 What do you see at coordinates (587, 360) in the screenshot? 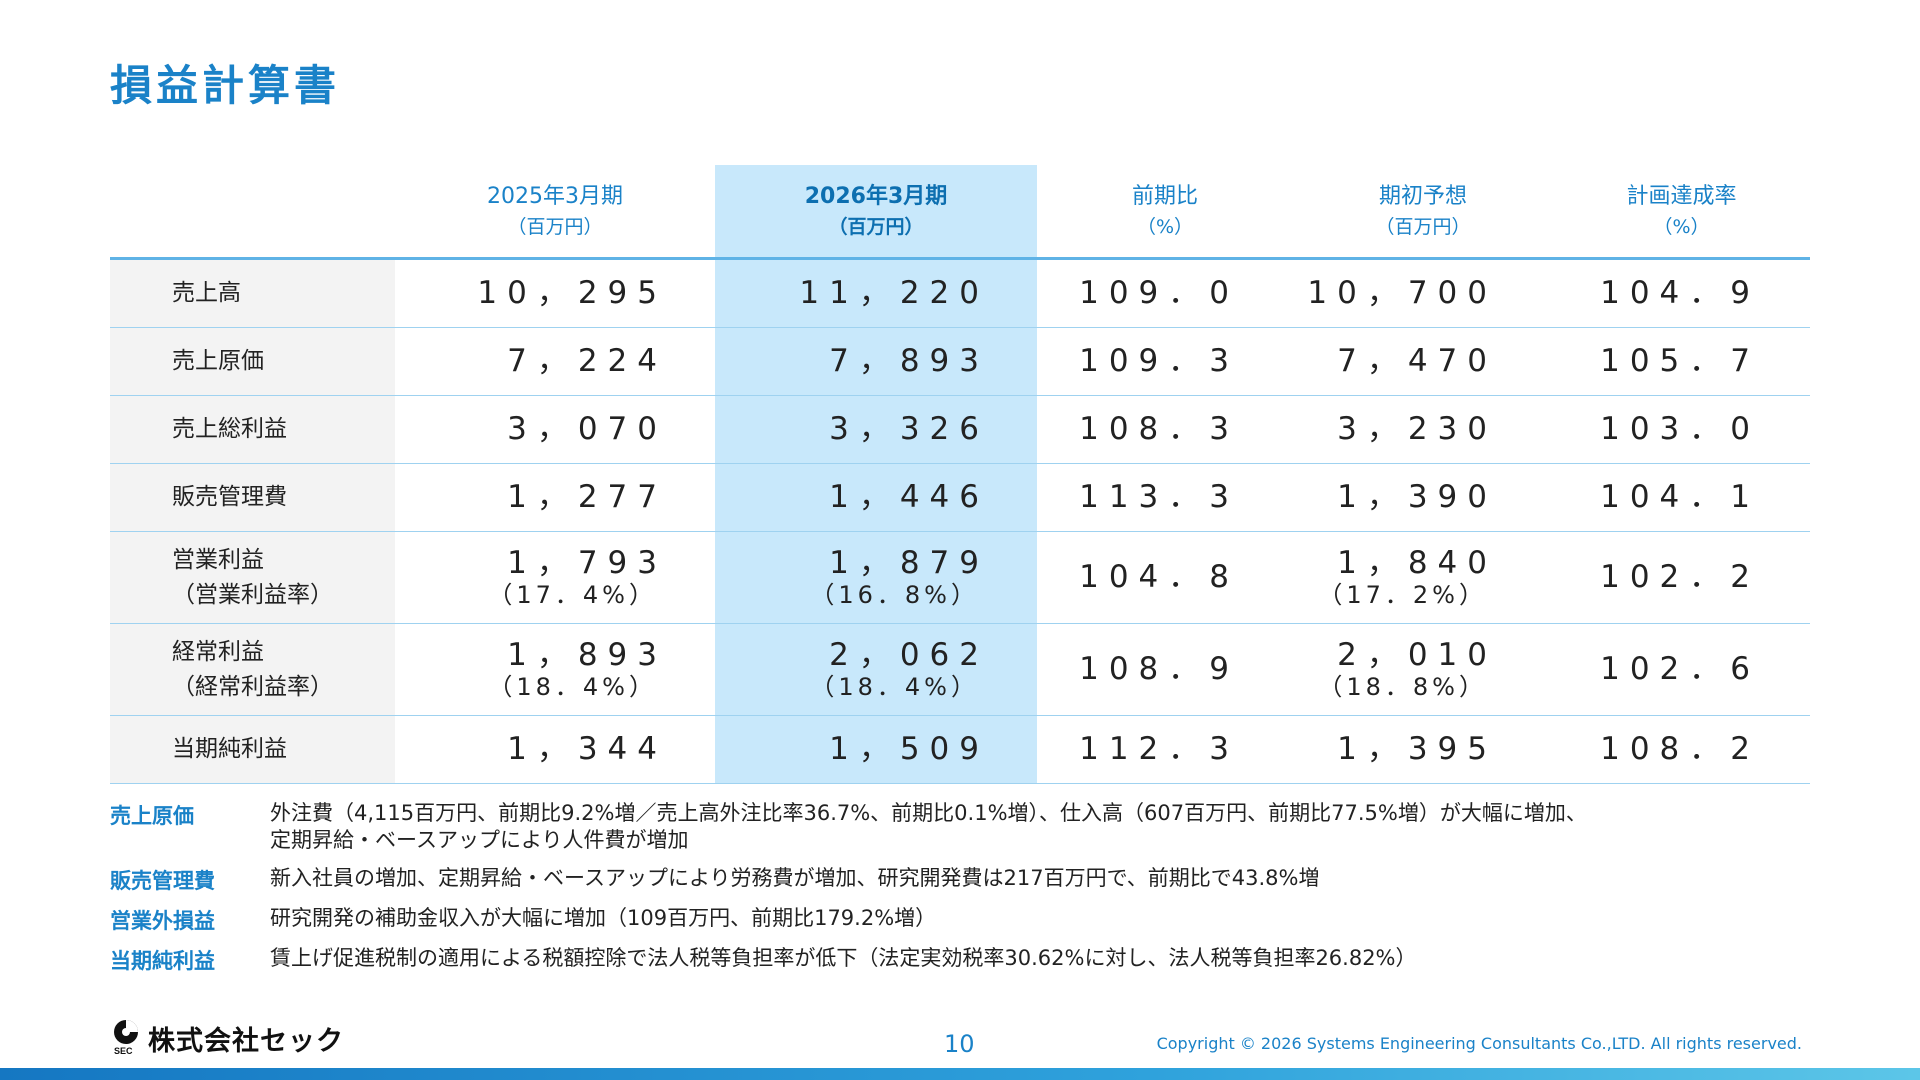
I see `cell-value: 7，224` at bounding box center [587, 360].